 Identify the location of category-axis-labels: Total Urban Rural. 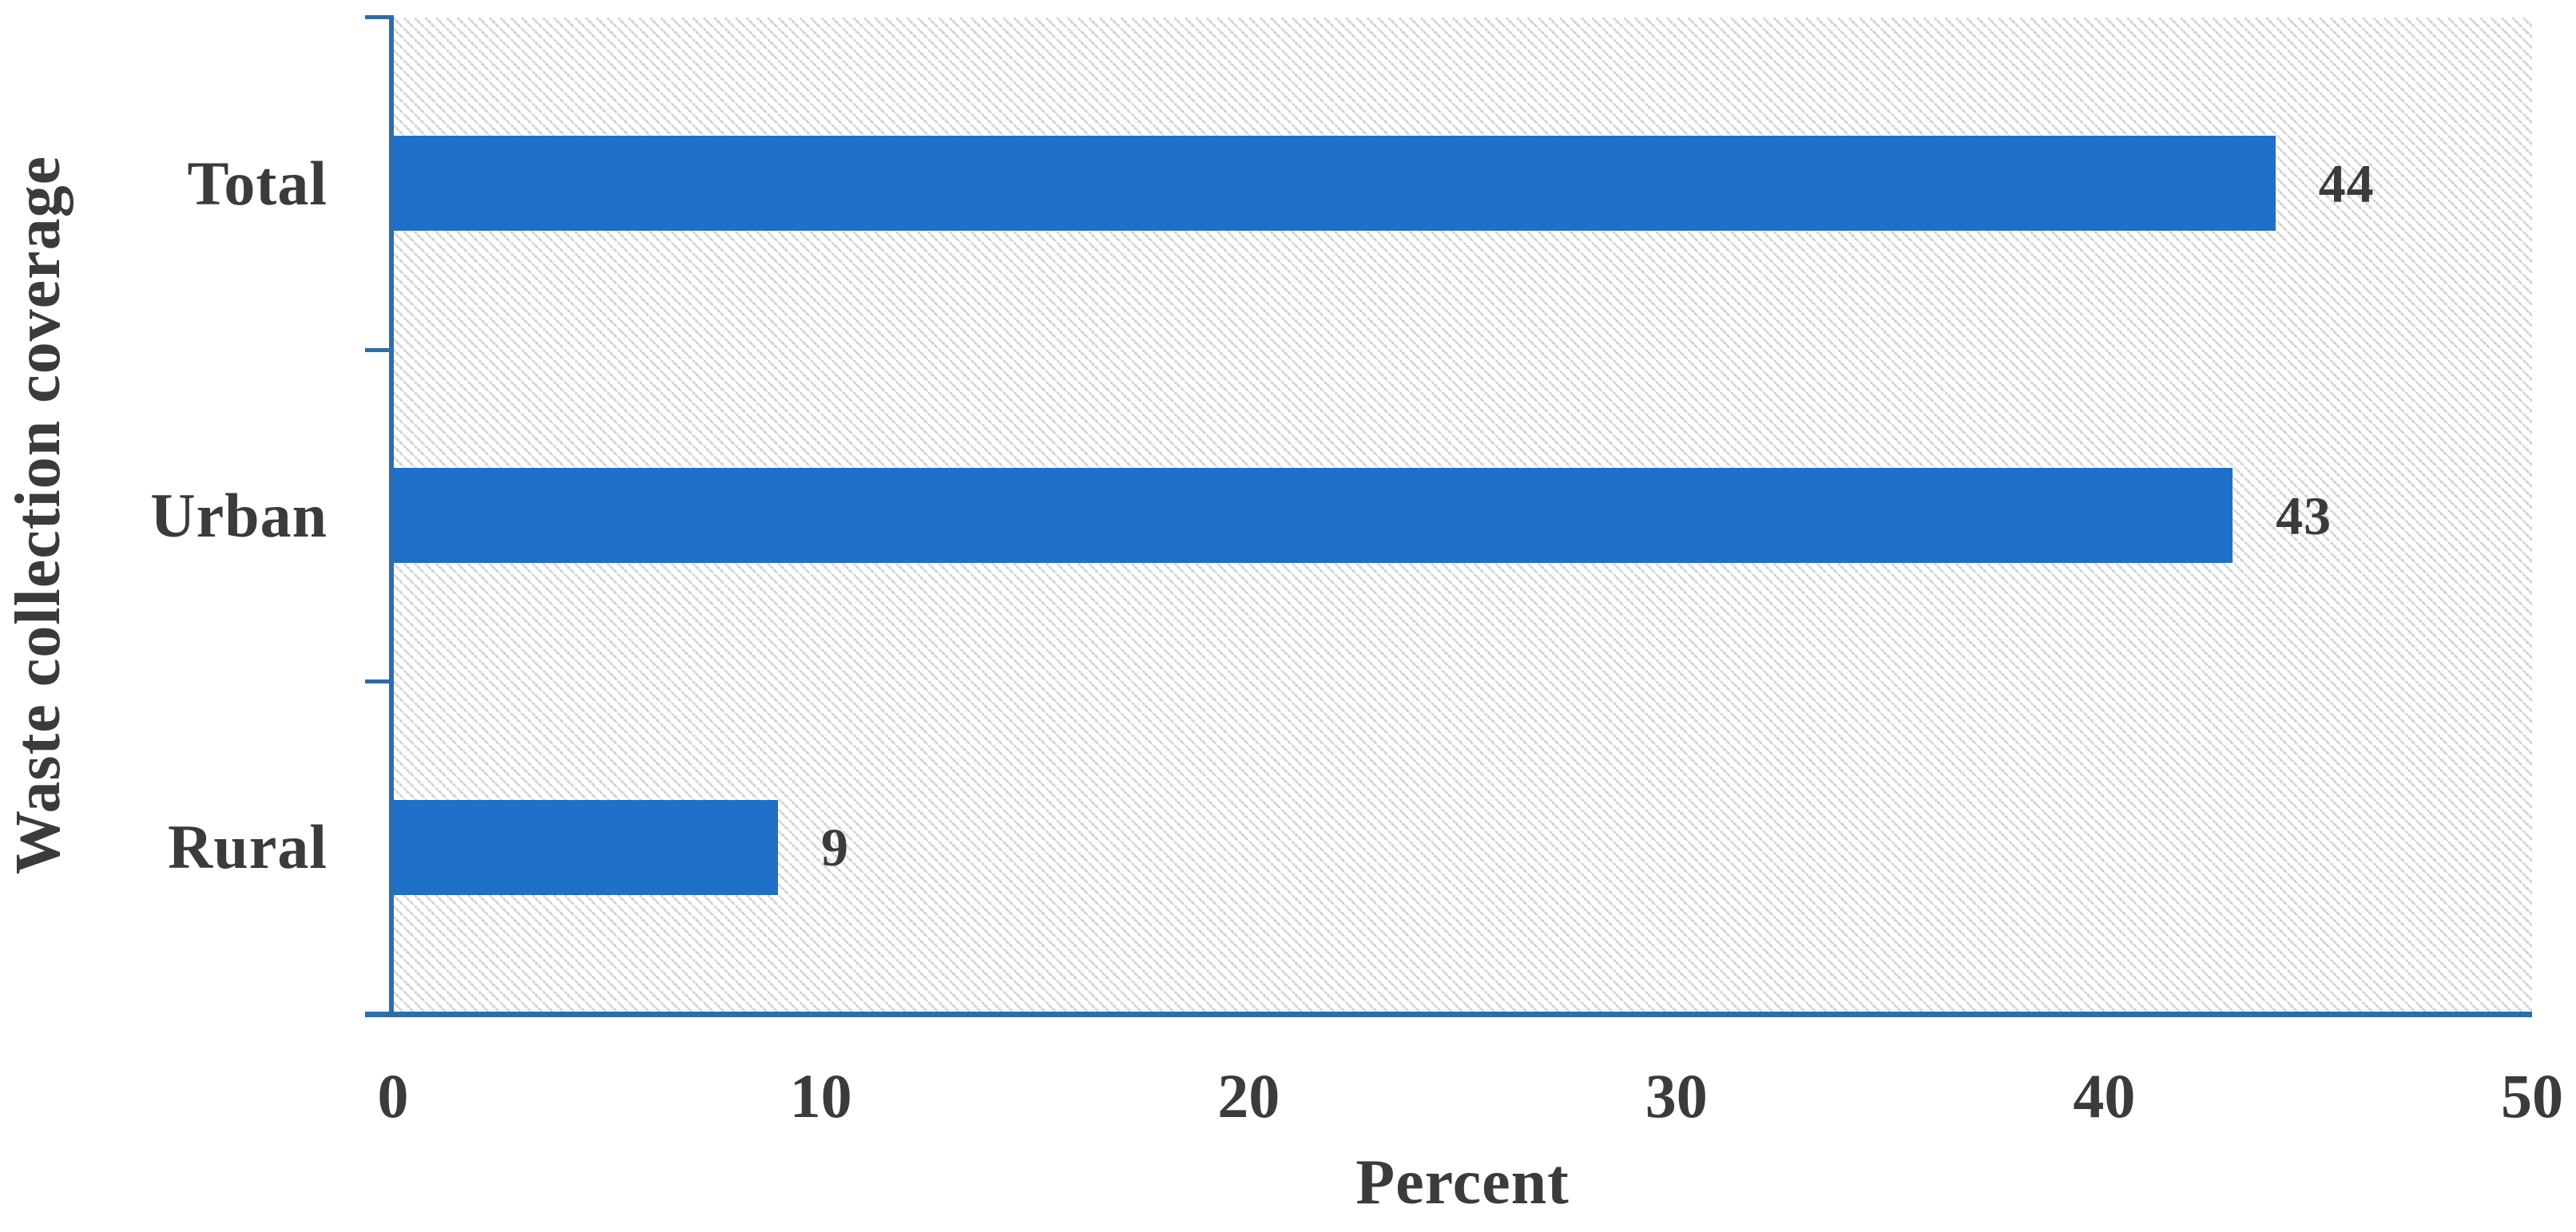
(163, 515).